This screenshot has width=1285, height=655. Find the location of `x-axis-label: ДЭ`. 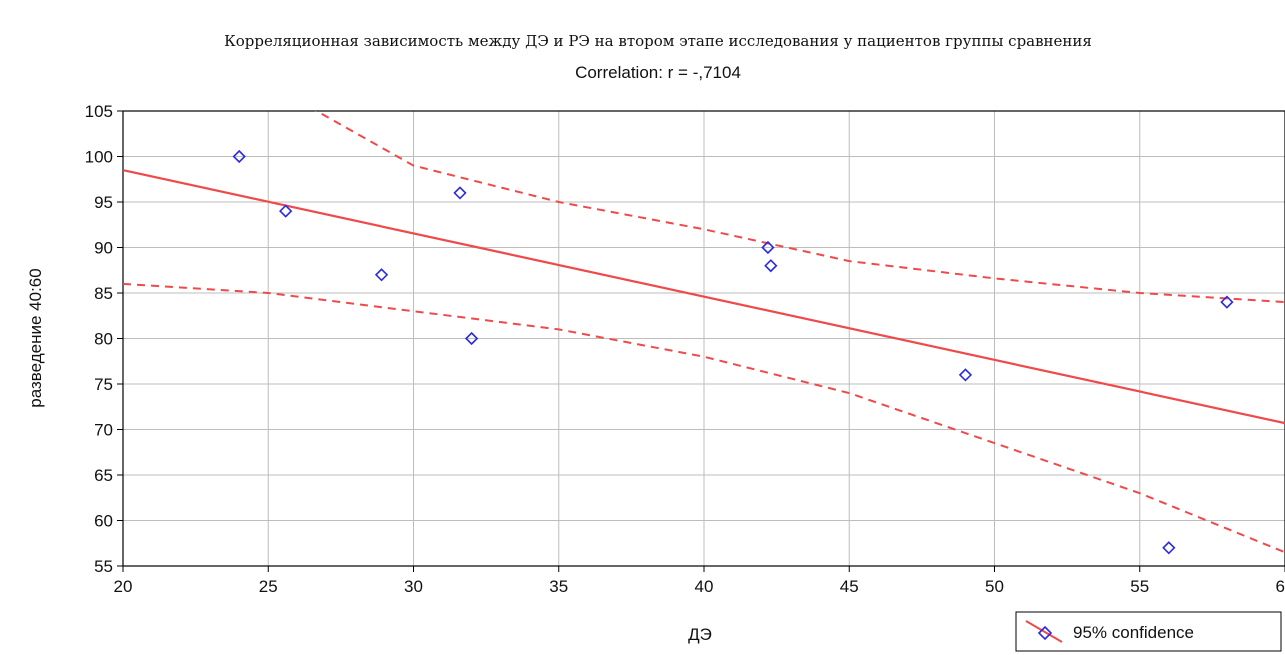

x-axis-label: ДЭ is located at coordinates (700, 634).